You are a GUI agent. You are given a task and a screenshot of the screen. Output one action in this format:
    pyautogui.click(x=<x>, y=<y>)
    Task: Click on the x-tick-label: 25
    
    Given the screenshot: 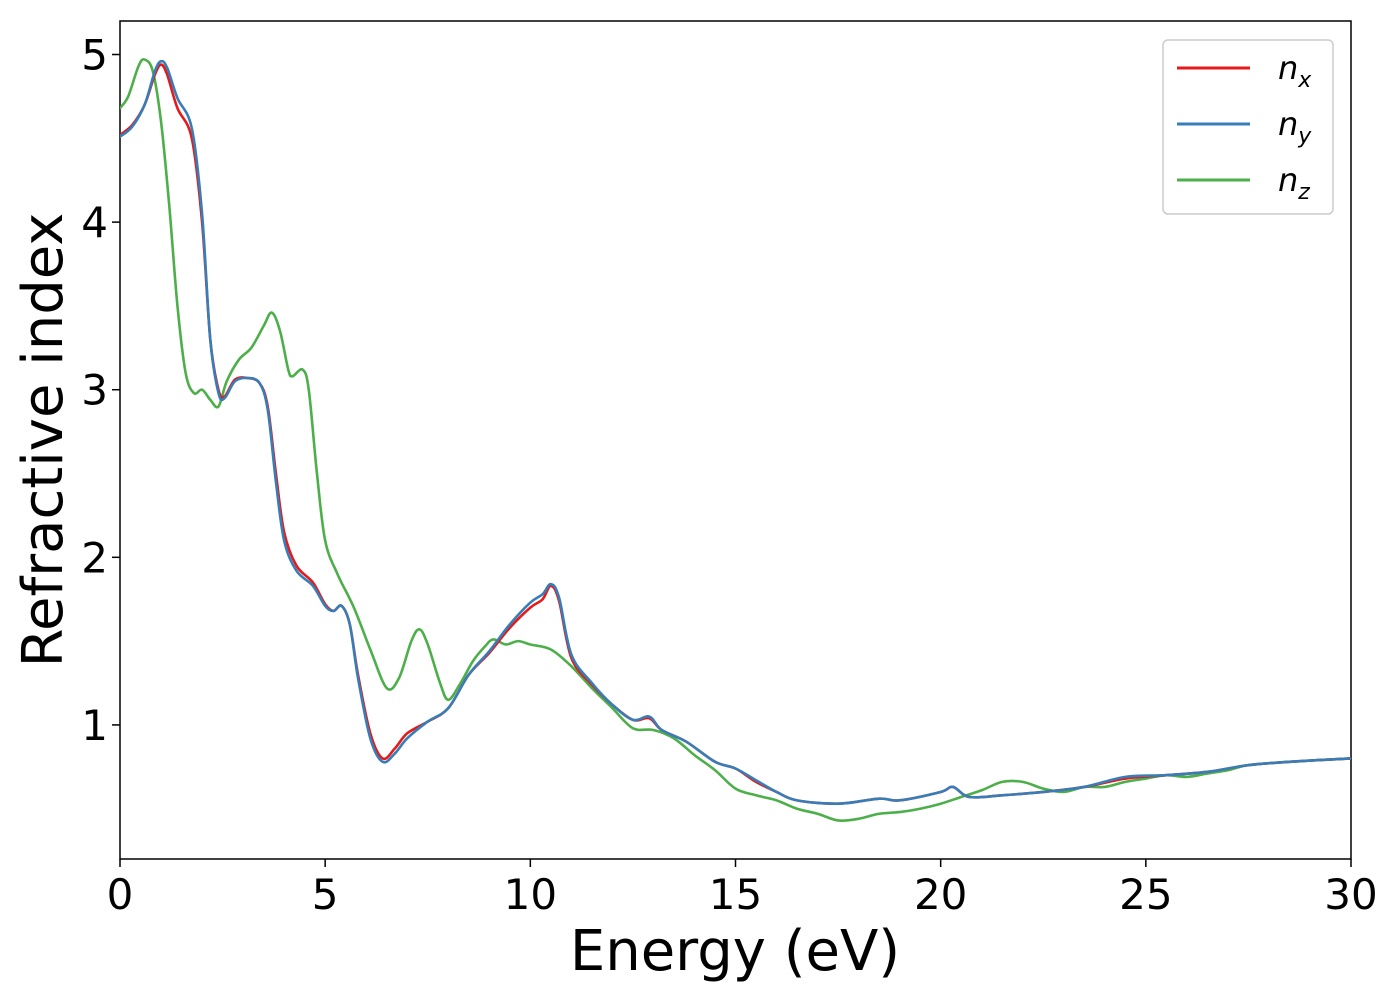 What is the action you would take?
    pyautogui.click(x=1145, y=894)
    